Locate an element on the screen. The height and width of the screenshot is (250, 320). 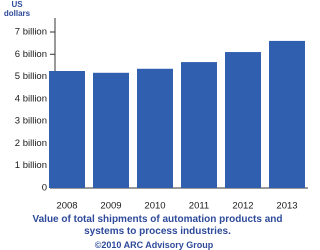
y-tick-label: 7 billion is located at coordinates (31, 32).